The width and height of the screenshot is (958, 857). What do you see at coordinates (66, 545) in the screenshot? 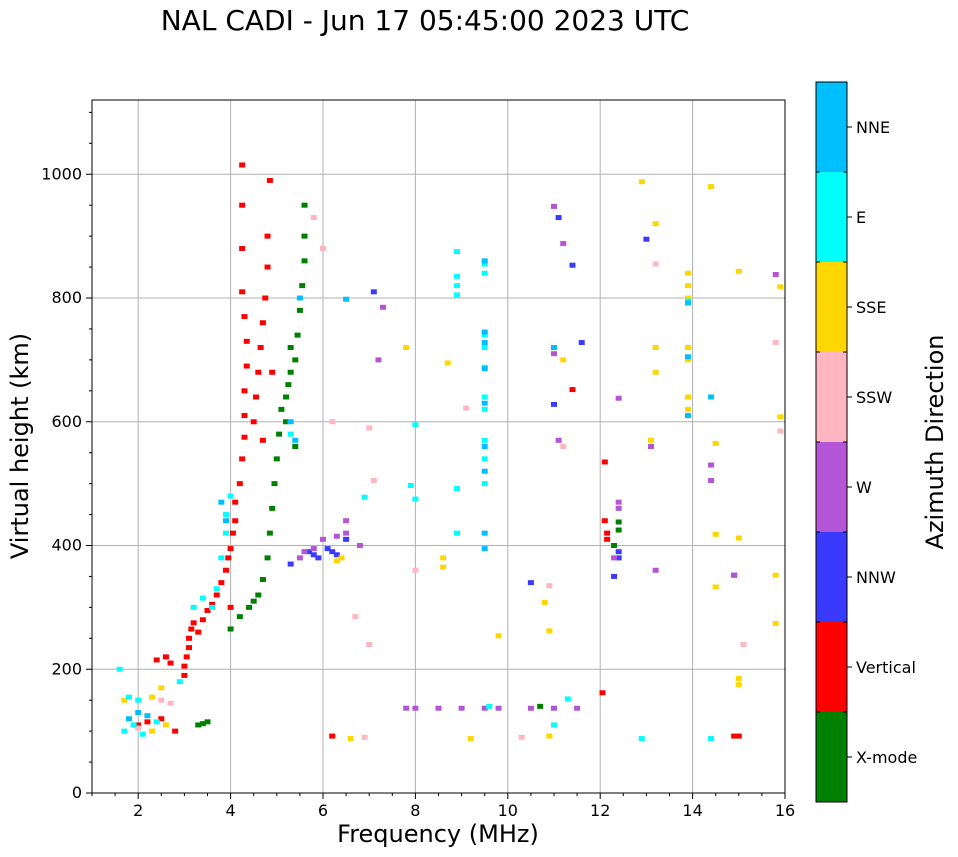
I see `y-tick-label: 400` at bounding box center [66, 545].